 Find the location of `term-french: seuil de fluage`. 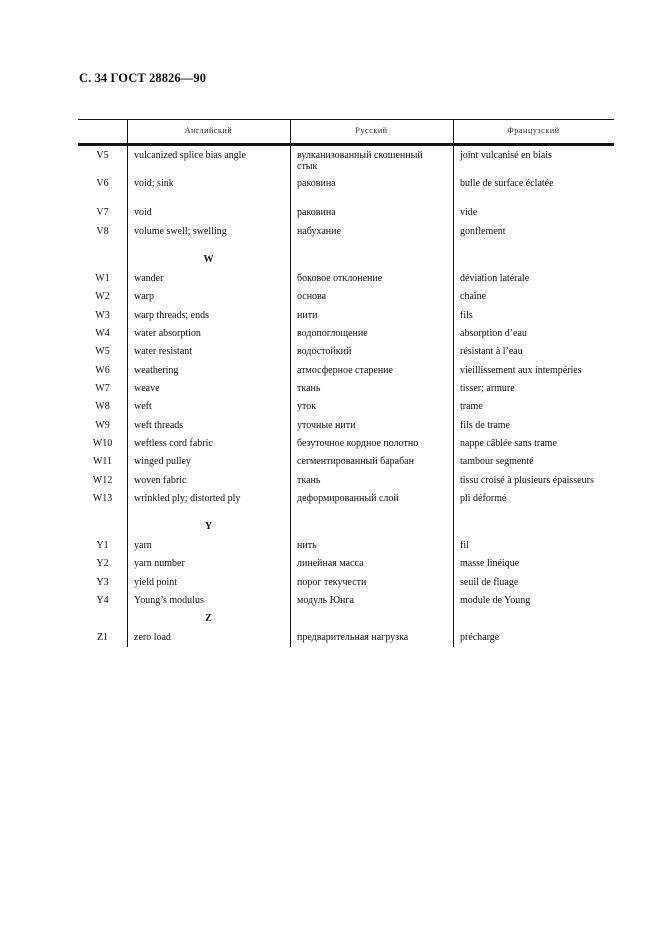

term-french: seuil de fluage is located at coordinates (489, 582).